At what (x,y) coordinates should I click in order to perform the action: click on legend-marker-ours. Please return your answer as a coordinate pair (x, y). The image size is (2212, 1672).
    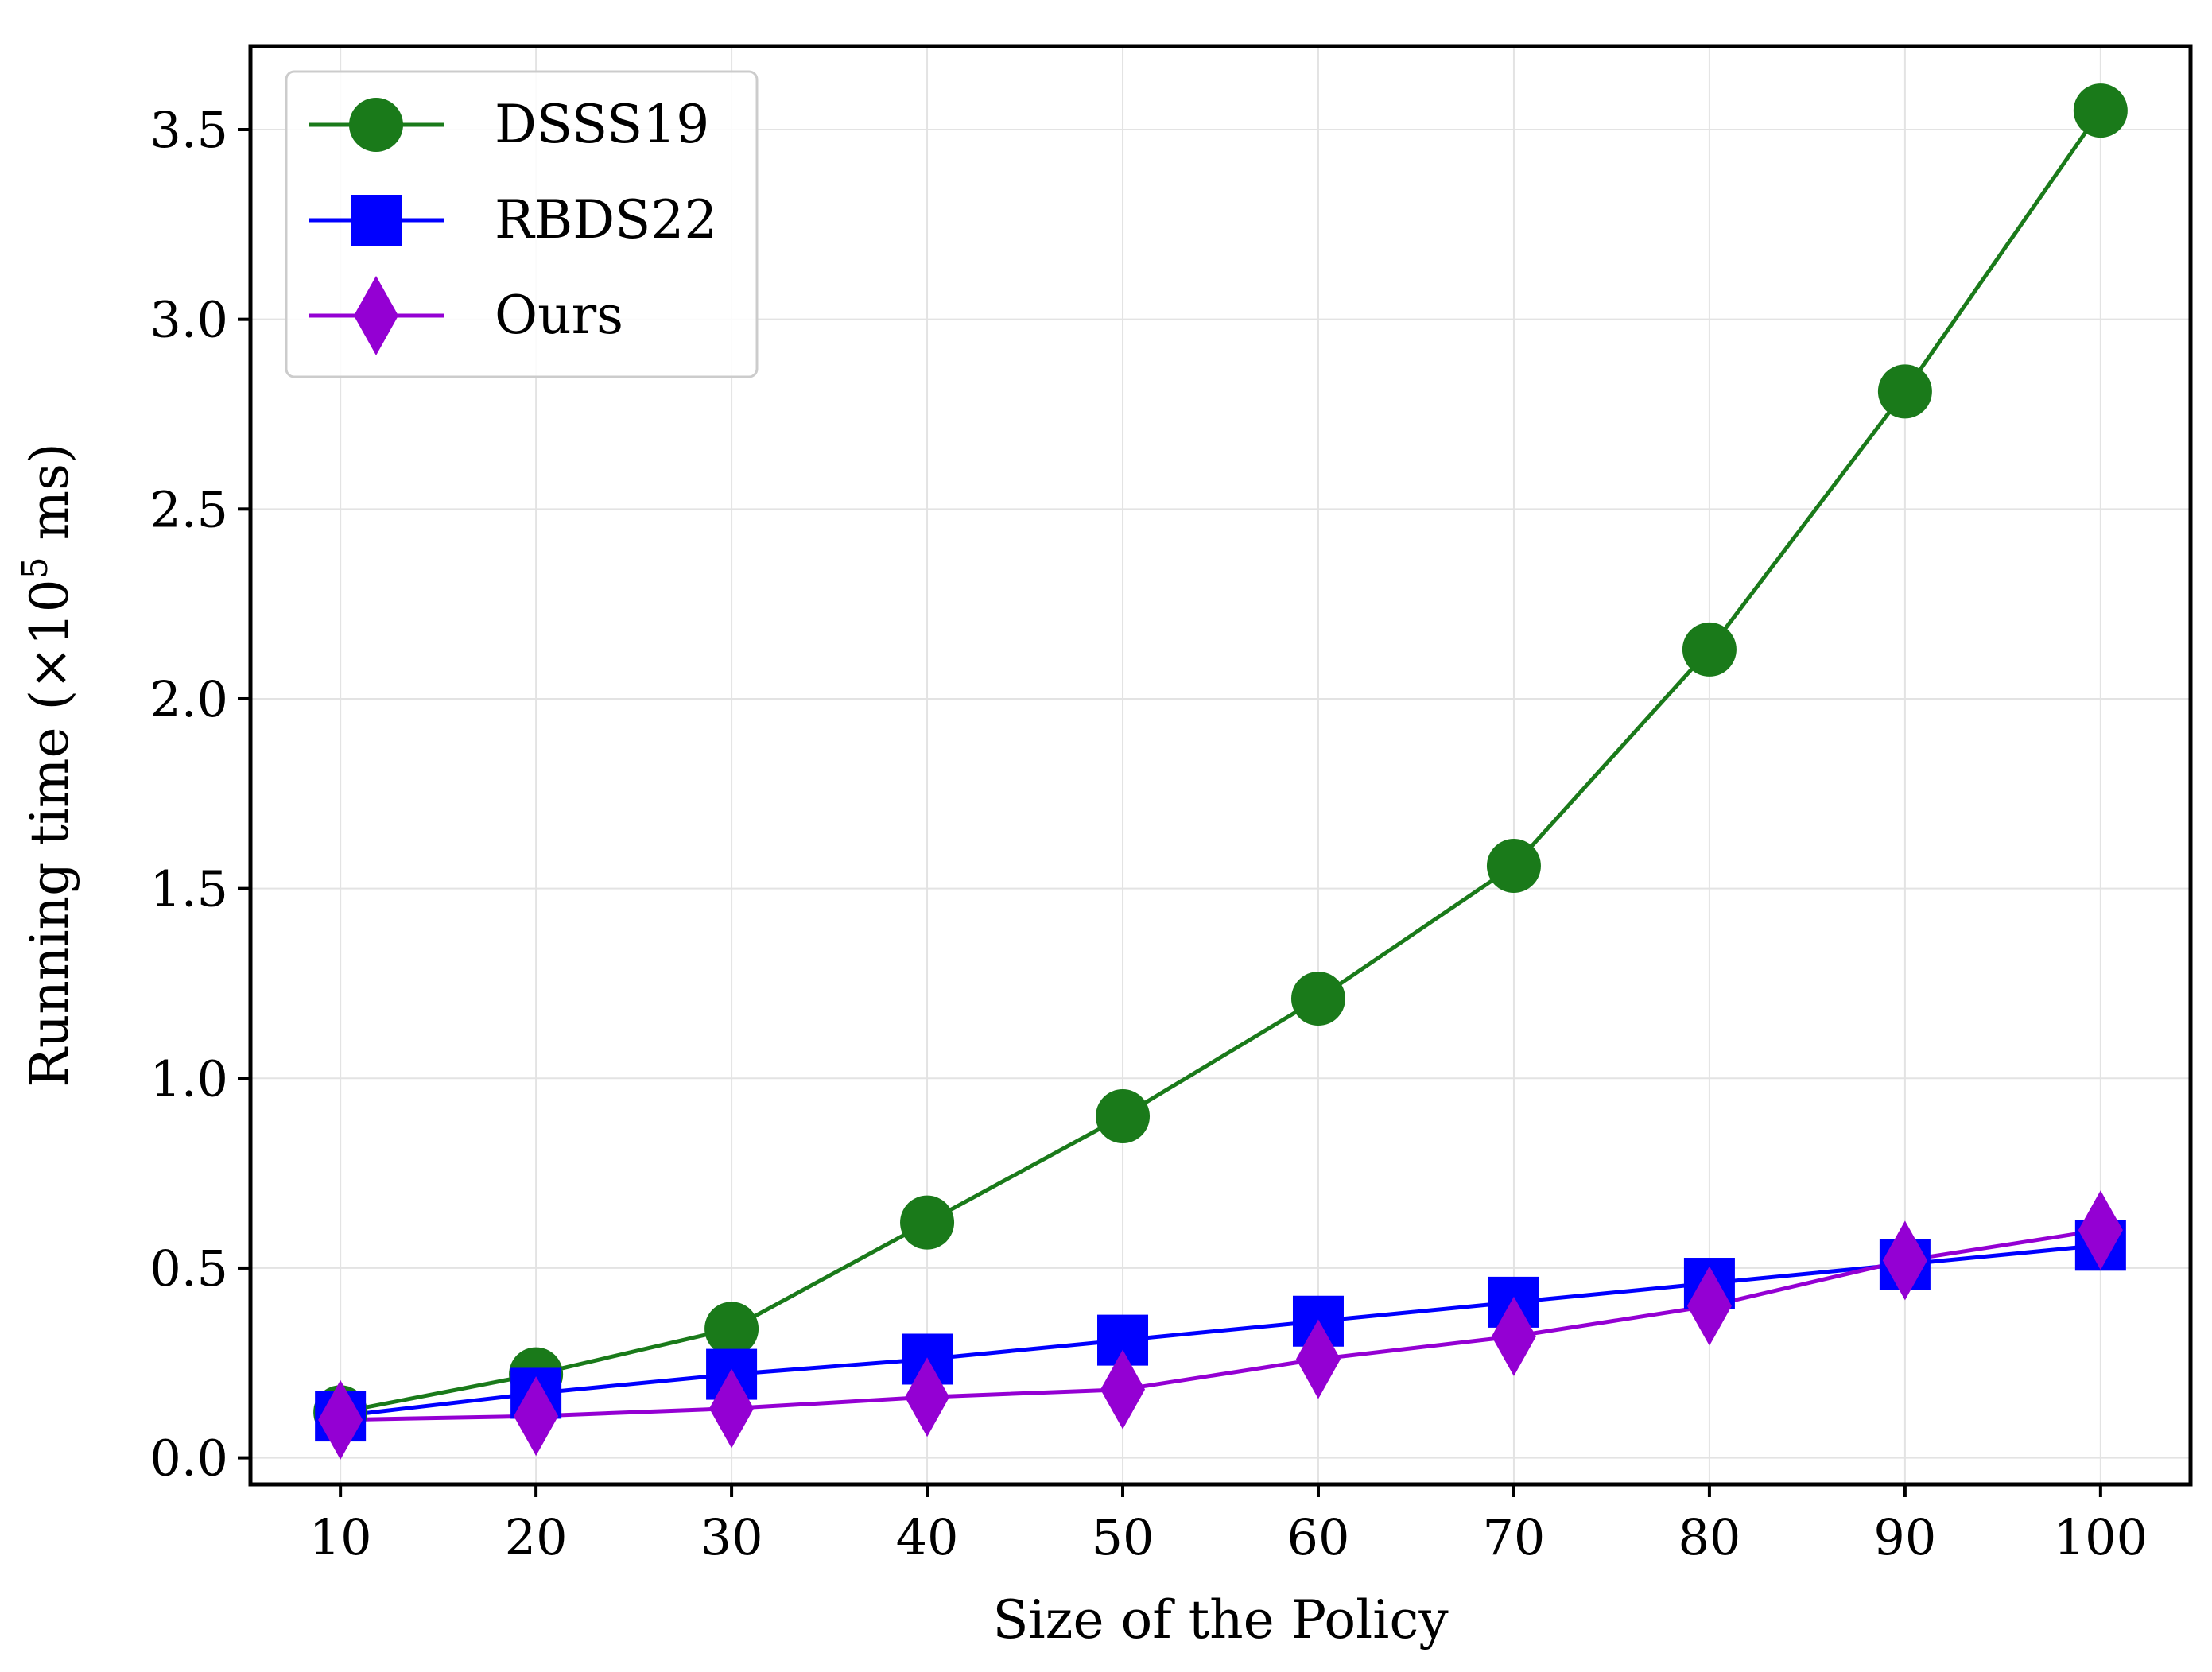
    Looking at the image, I should click on (376, 315).